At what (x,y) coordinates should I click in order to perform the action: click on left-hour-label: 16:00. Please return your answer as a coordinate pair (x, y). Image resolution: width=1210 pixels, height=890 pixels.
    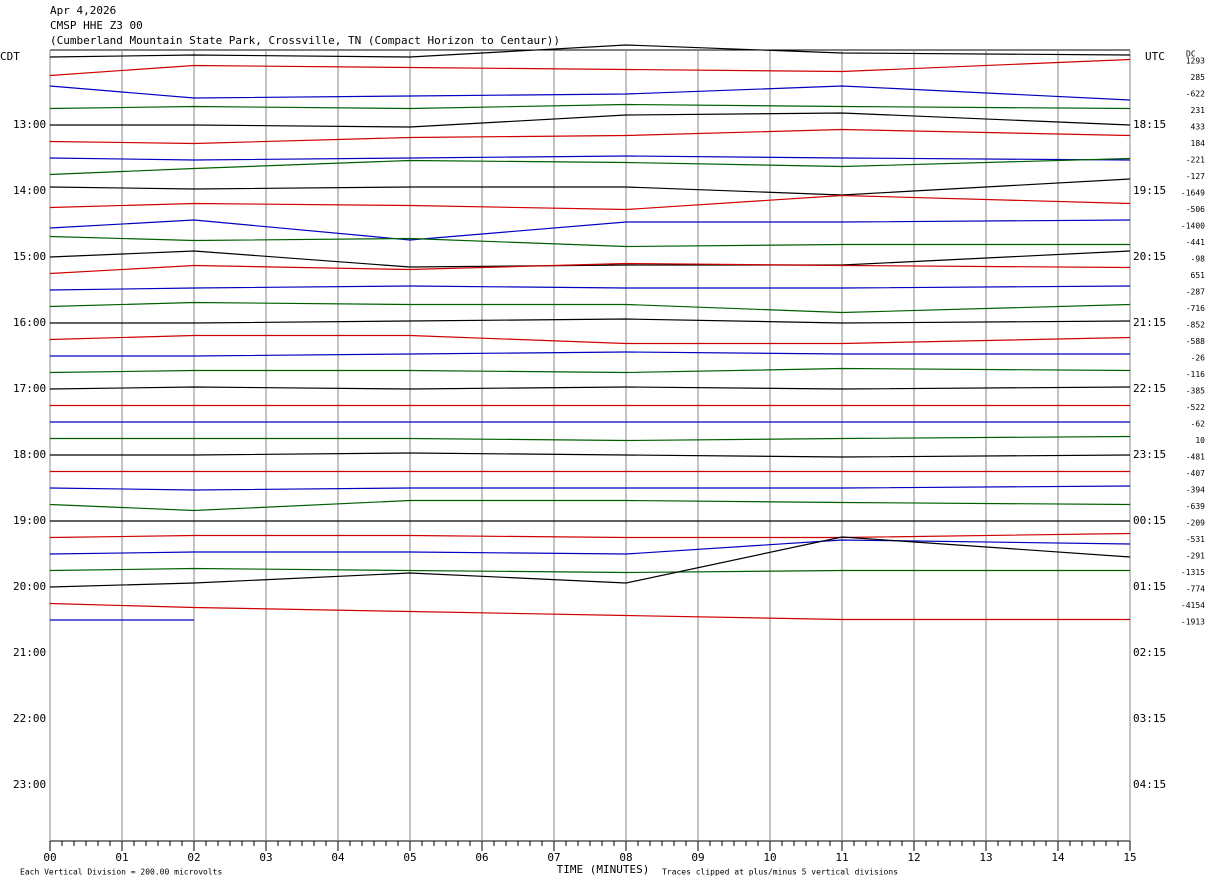
    Looking at the image, I should click on (29, 322).